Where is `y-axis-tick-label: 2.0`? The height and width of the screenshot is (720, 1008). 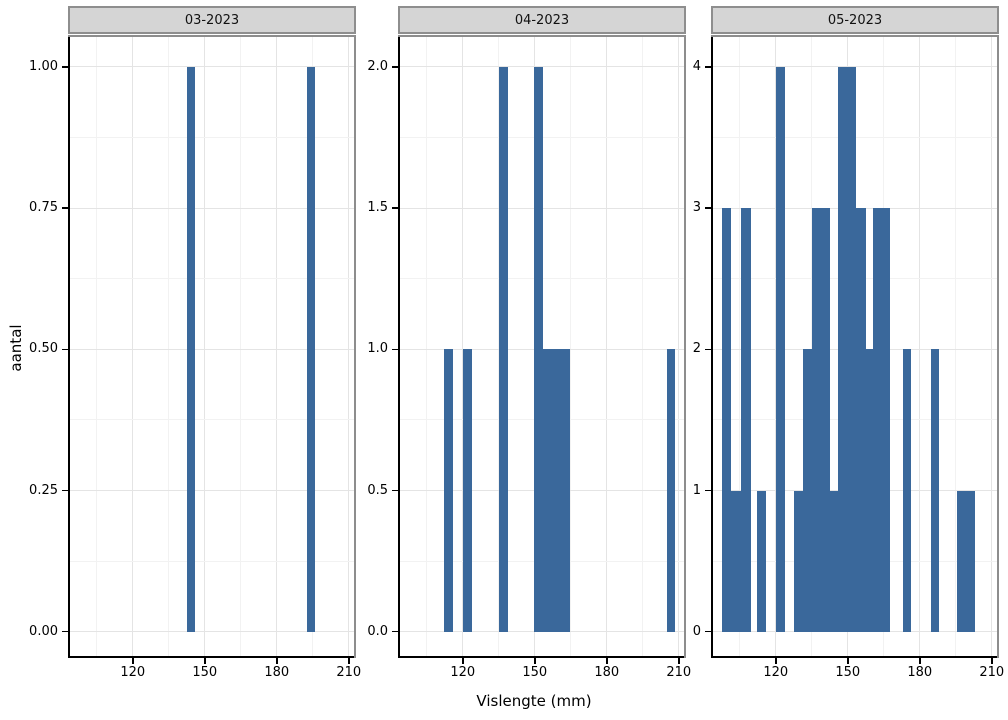
y-axis-tick-label: 2.0 is located at coordinates (377, 66).